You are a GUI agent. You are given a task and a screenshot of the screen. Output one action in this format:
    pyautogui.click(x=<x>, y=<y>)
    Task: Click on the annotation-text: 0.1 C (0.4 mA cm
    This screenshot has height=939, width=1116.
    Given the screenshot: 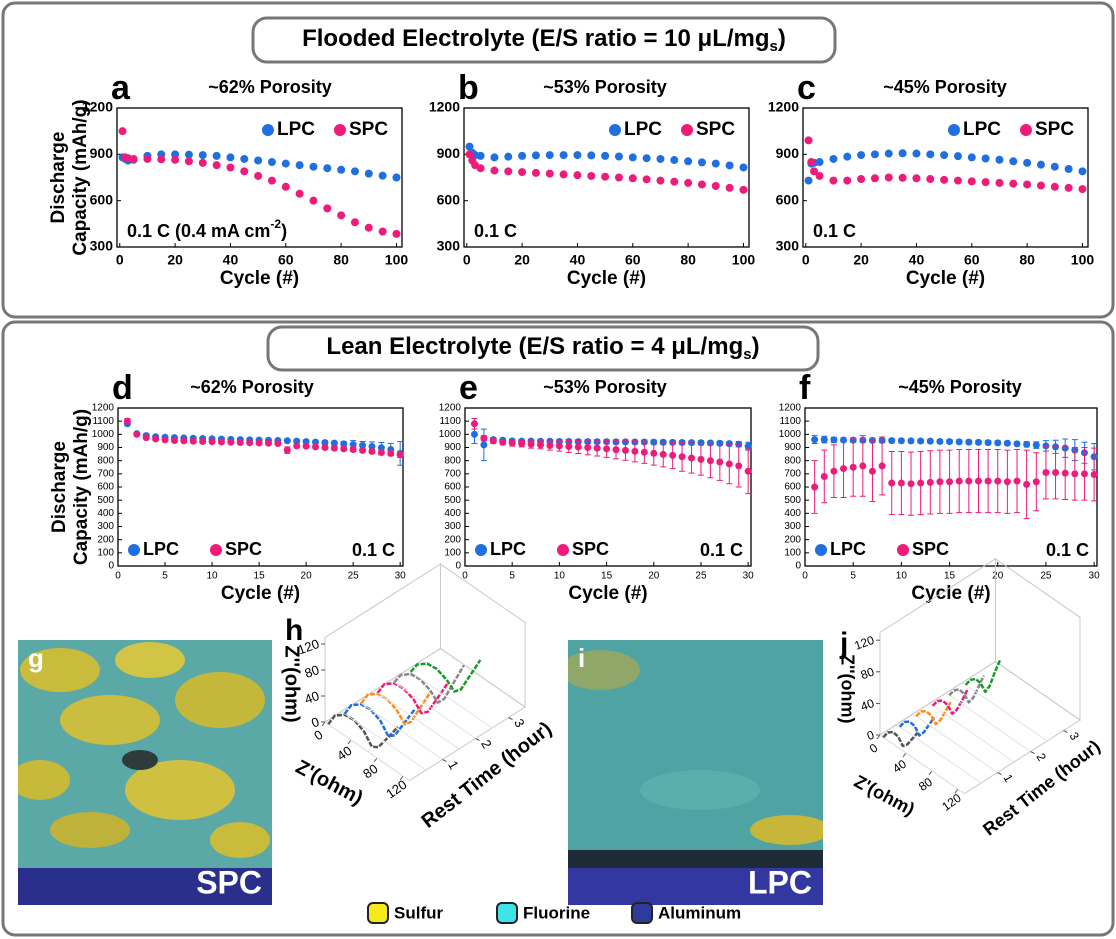 What is the action you would take?
    pyautogui.click(x=198, y=231)
    